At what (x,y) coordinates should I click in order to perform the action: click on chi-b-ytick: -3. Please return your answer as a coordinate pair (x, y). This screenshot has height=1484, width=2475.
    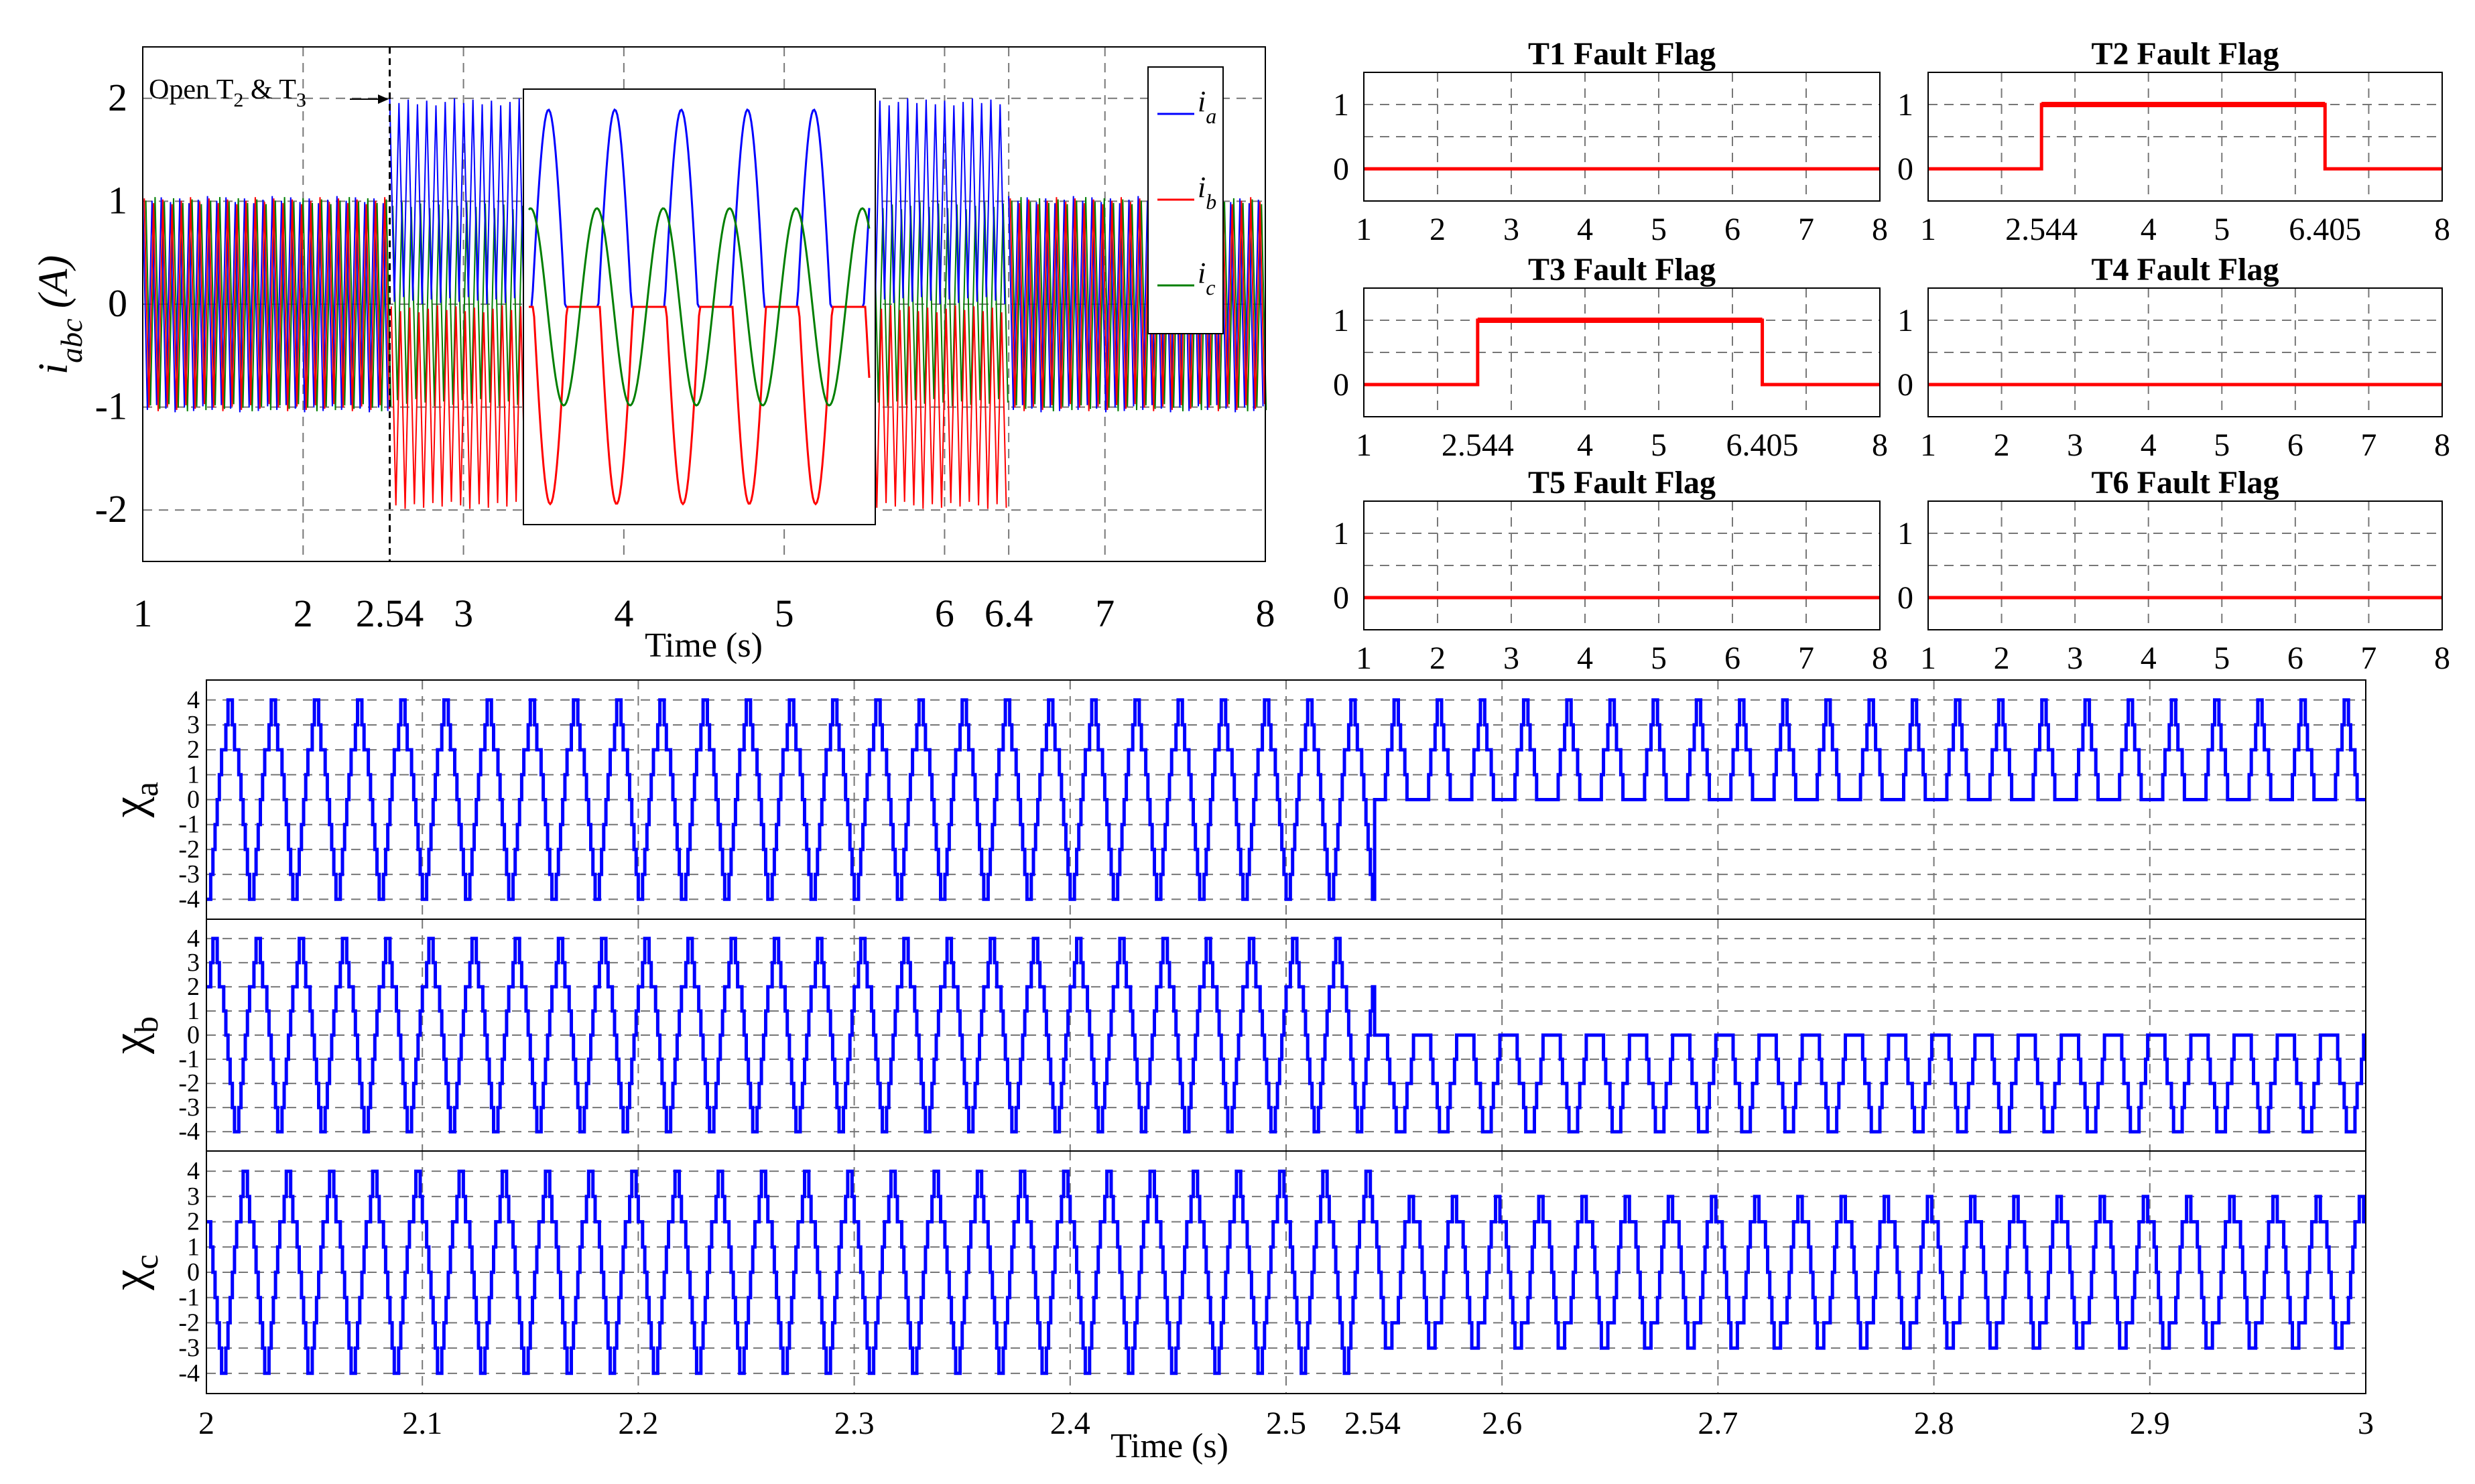
    Looking at the image, I should click on (189, 1107).